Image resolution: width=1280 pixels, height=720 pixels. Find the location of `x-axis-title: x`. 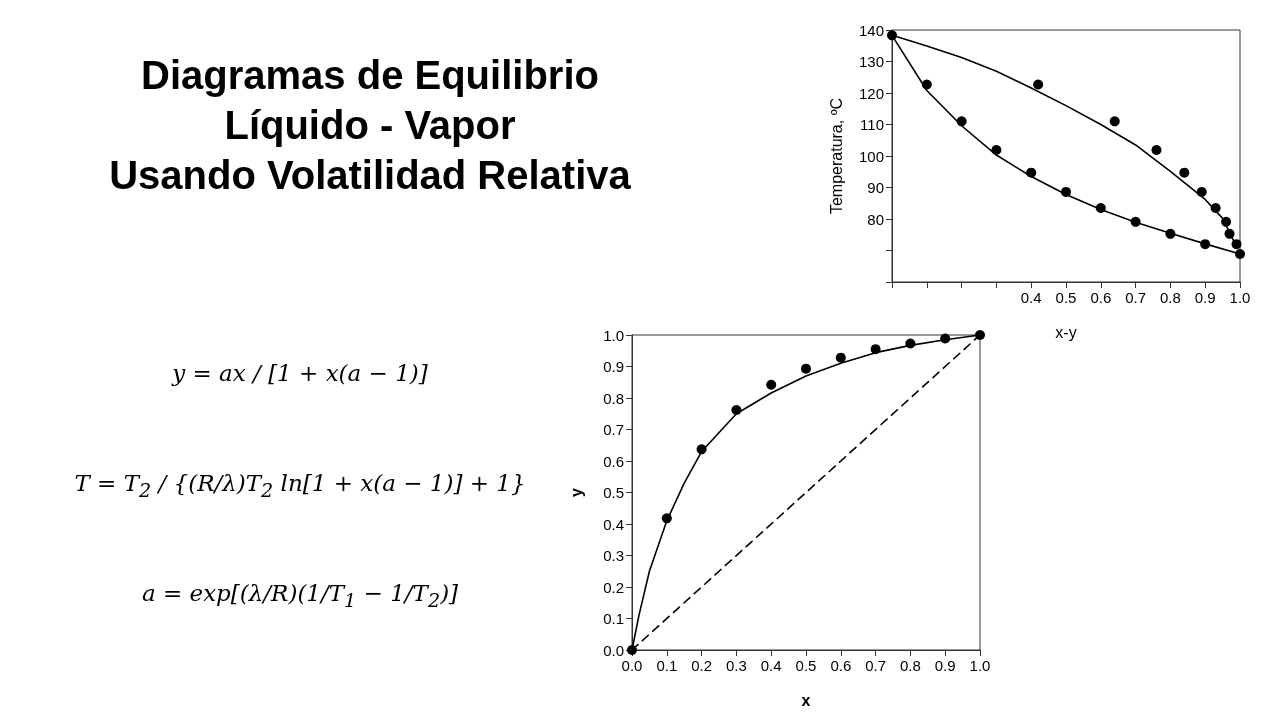

x-axis-title: x is located at coordinates (806, 700).